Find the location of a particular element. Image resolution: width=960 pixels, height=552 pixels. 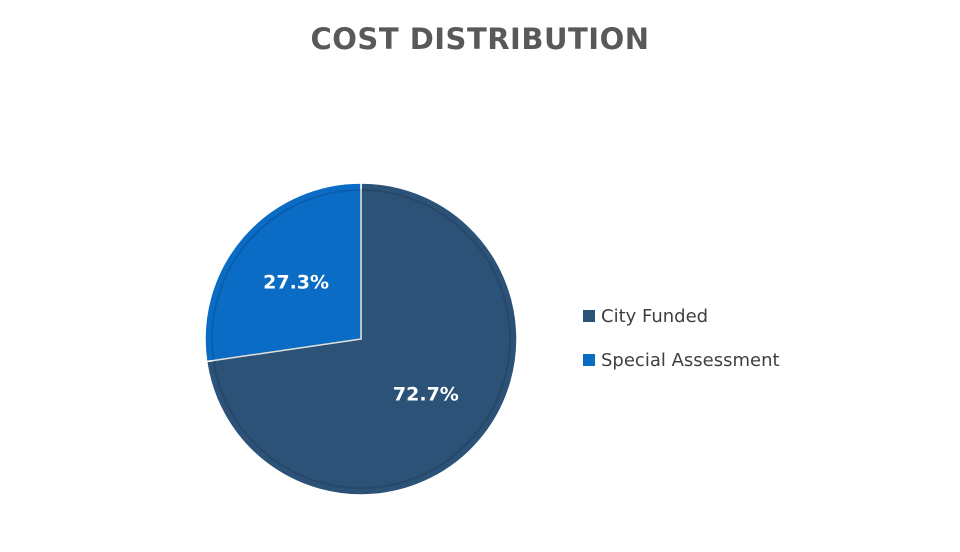

legend-item-special-assessment: Special Assessment is located at coordinates (681, 360).